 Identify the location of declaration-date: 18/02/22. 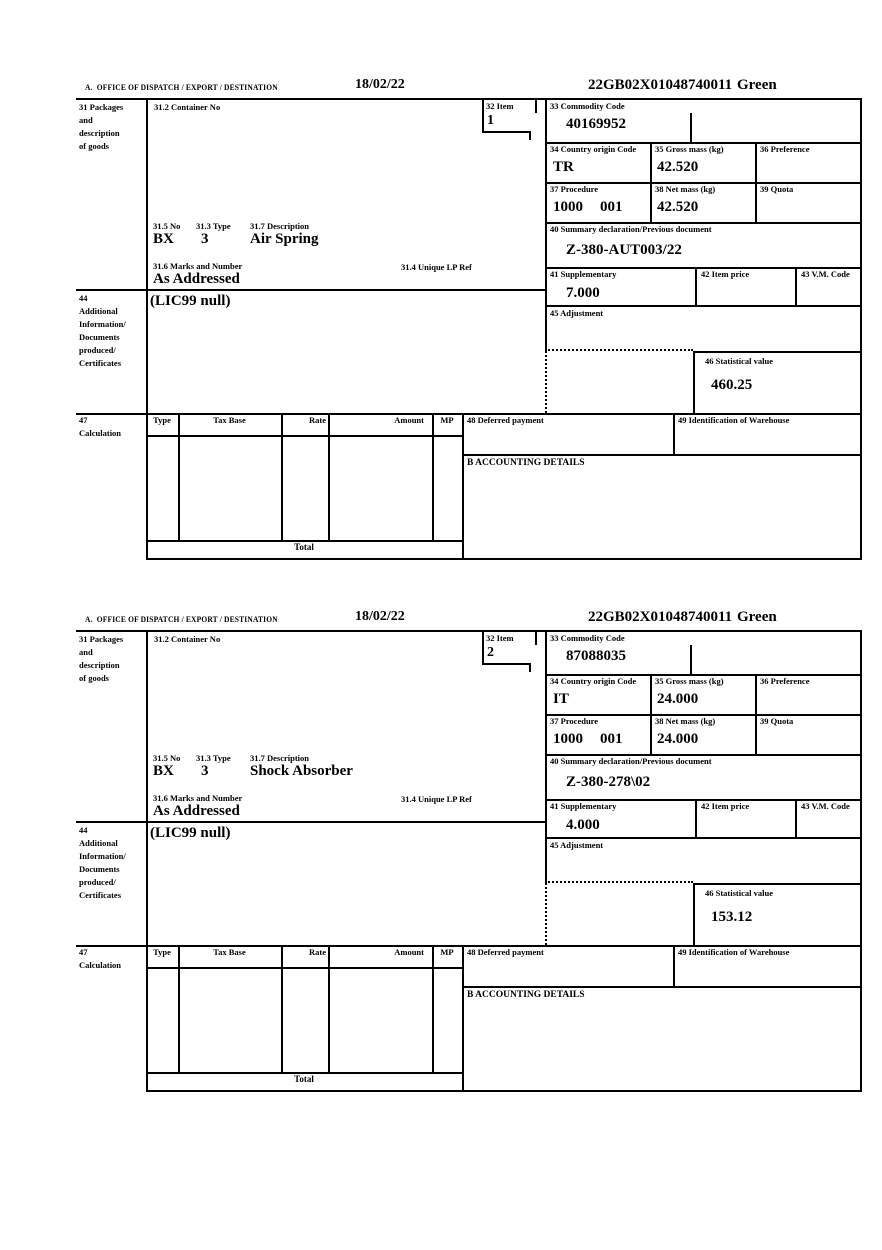
(380, 616).